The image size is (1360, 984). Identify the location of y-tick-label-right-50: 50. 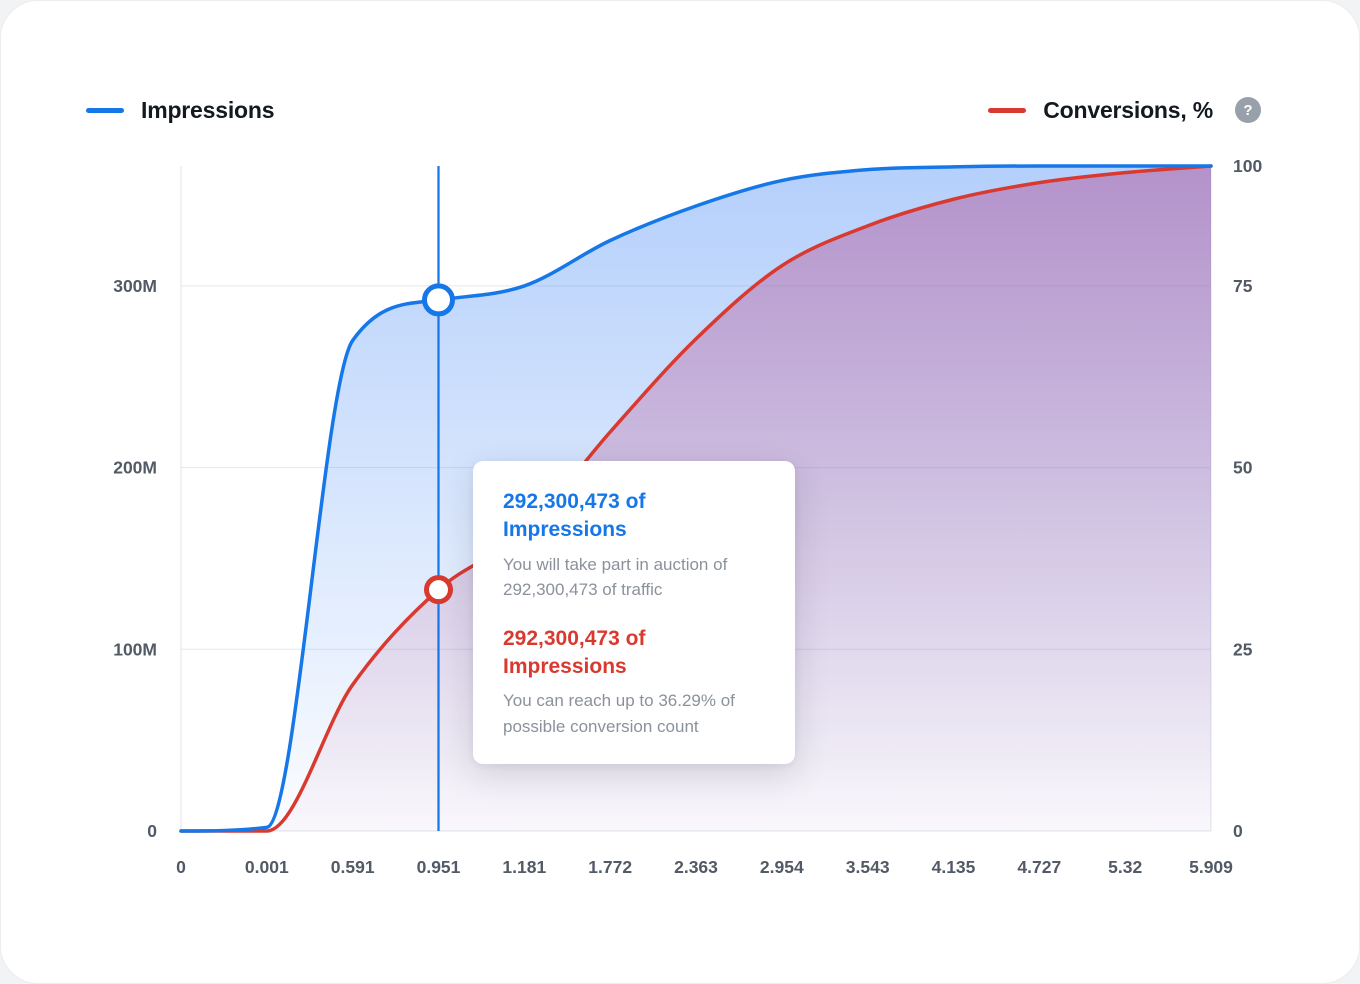
(1243, 468).